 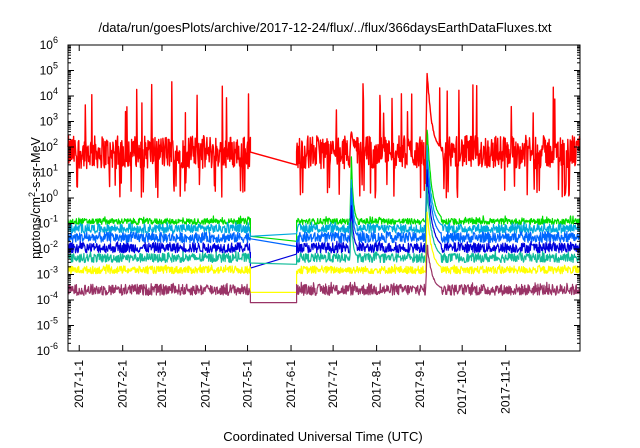 What do you see at coordinates (47, 324) in the screenshot?
I see `y-tick-label: 10⁻⁵` at bounding box center [47, 324].